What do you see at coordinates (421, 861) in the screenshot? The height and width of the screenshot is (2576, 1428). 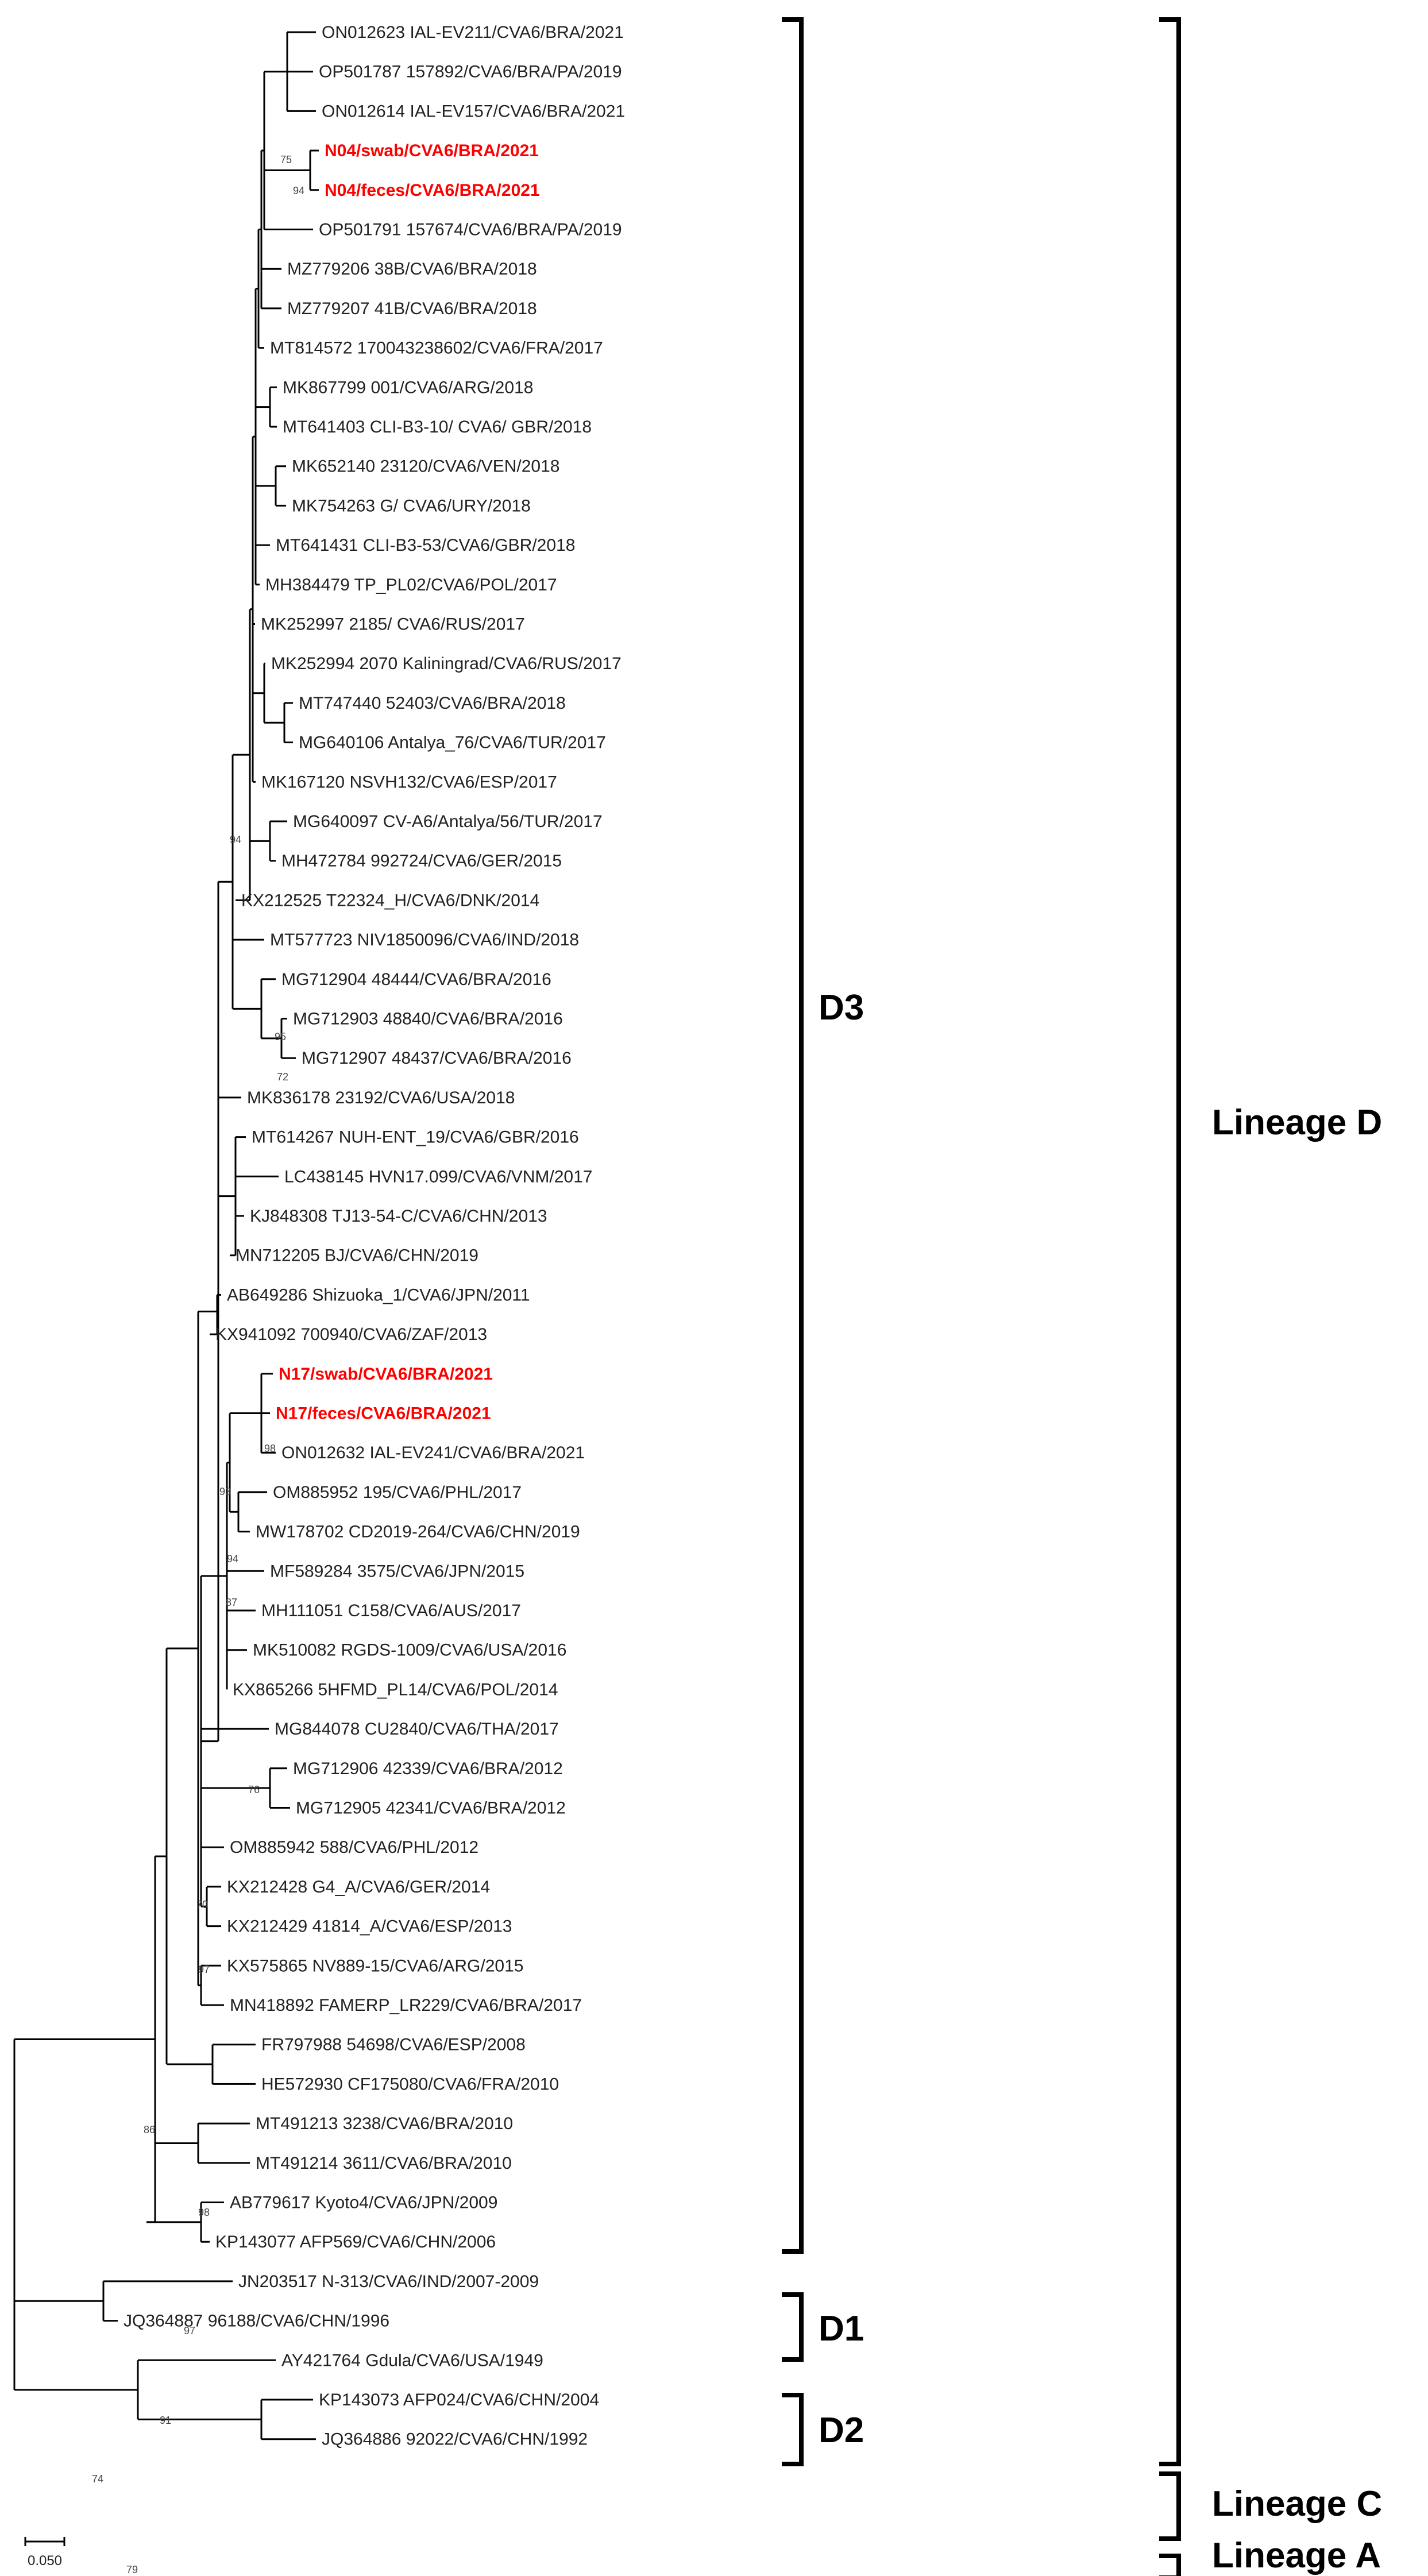 I see `tip-label: MH472784 992724/CVA6/GER/2015` at bounding box center [421, 861].